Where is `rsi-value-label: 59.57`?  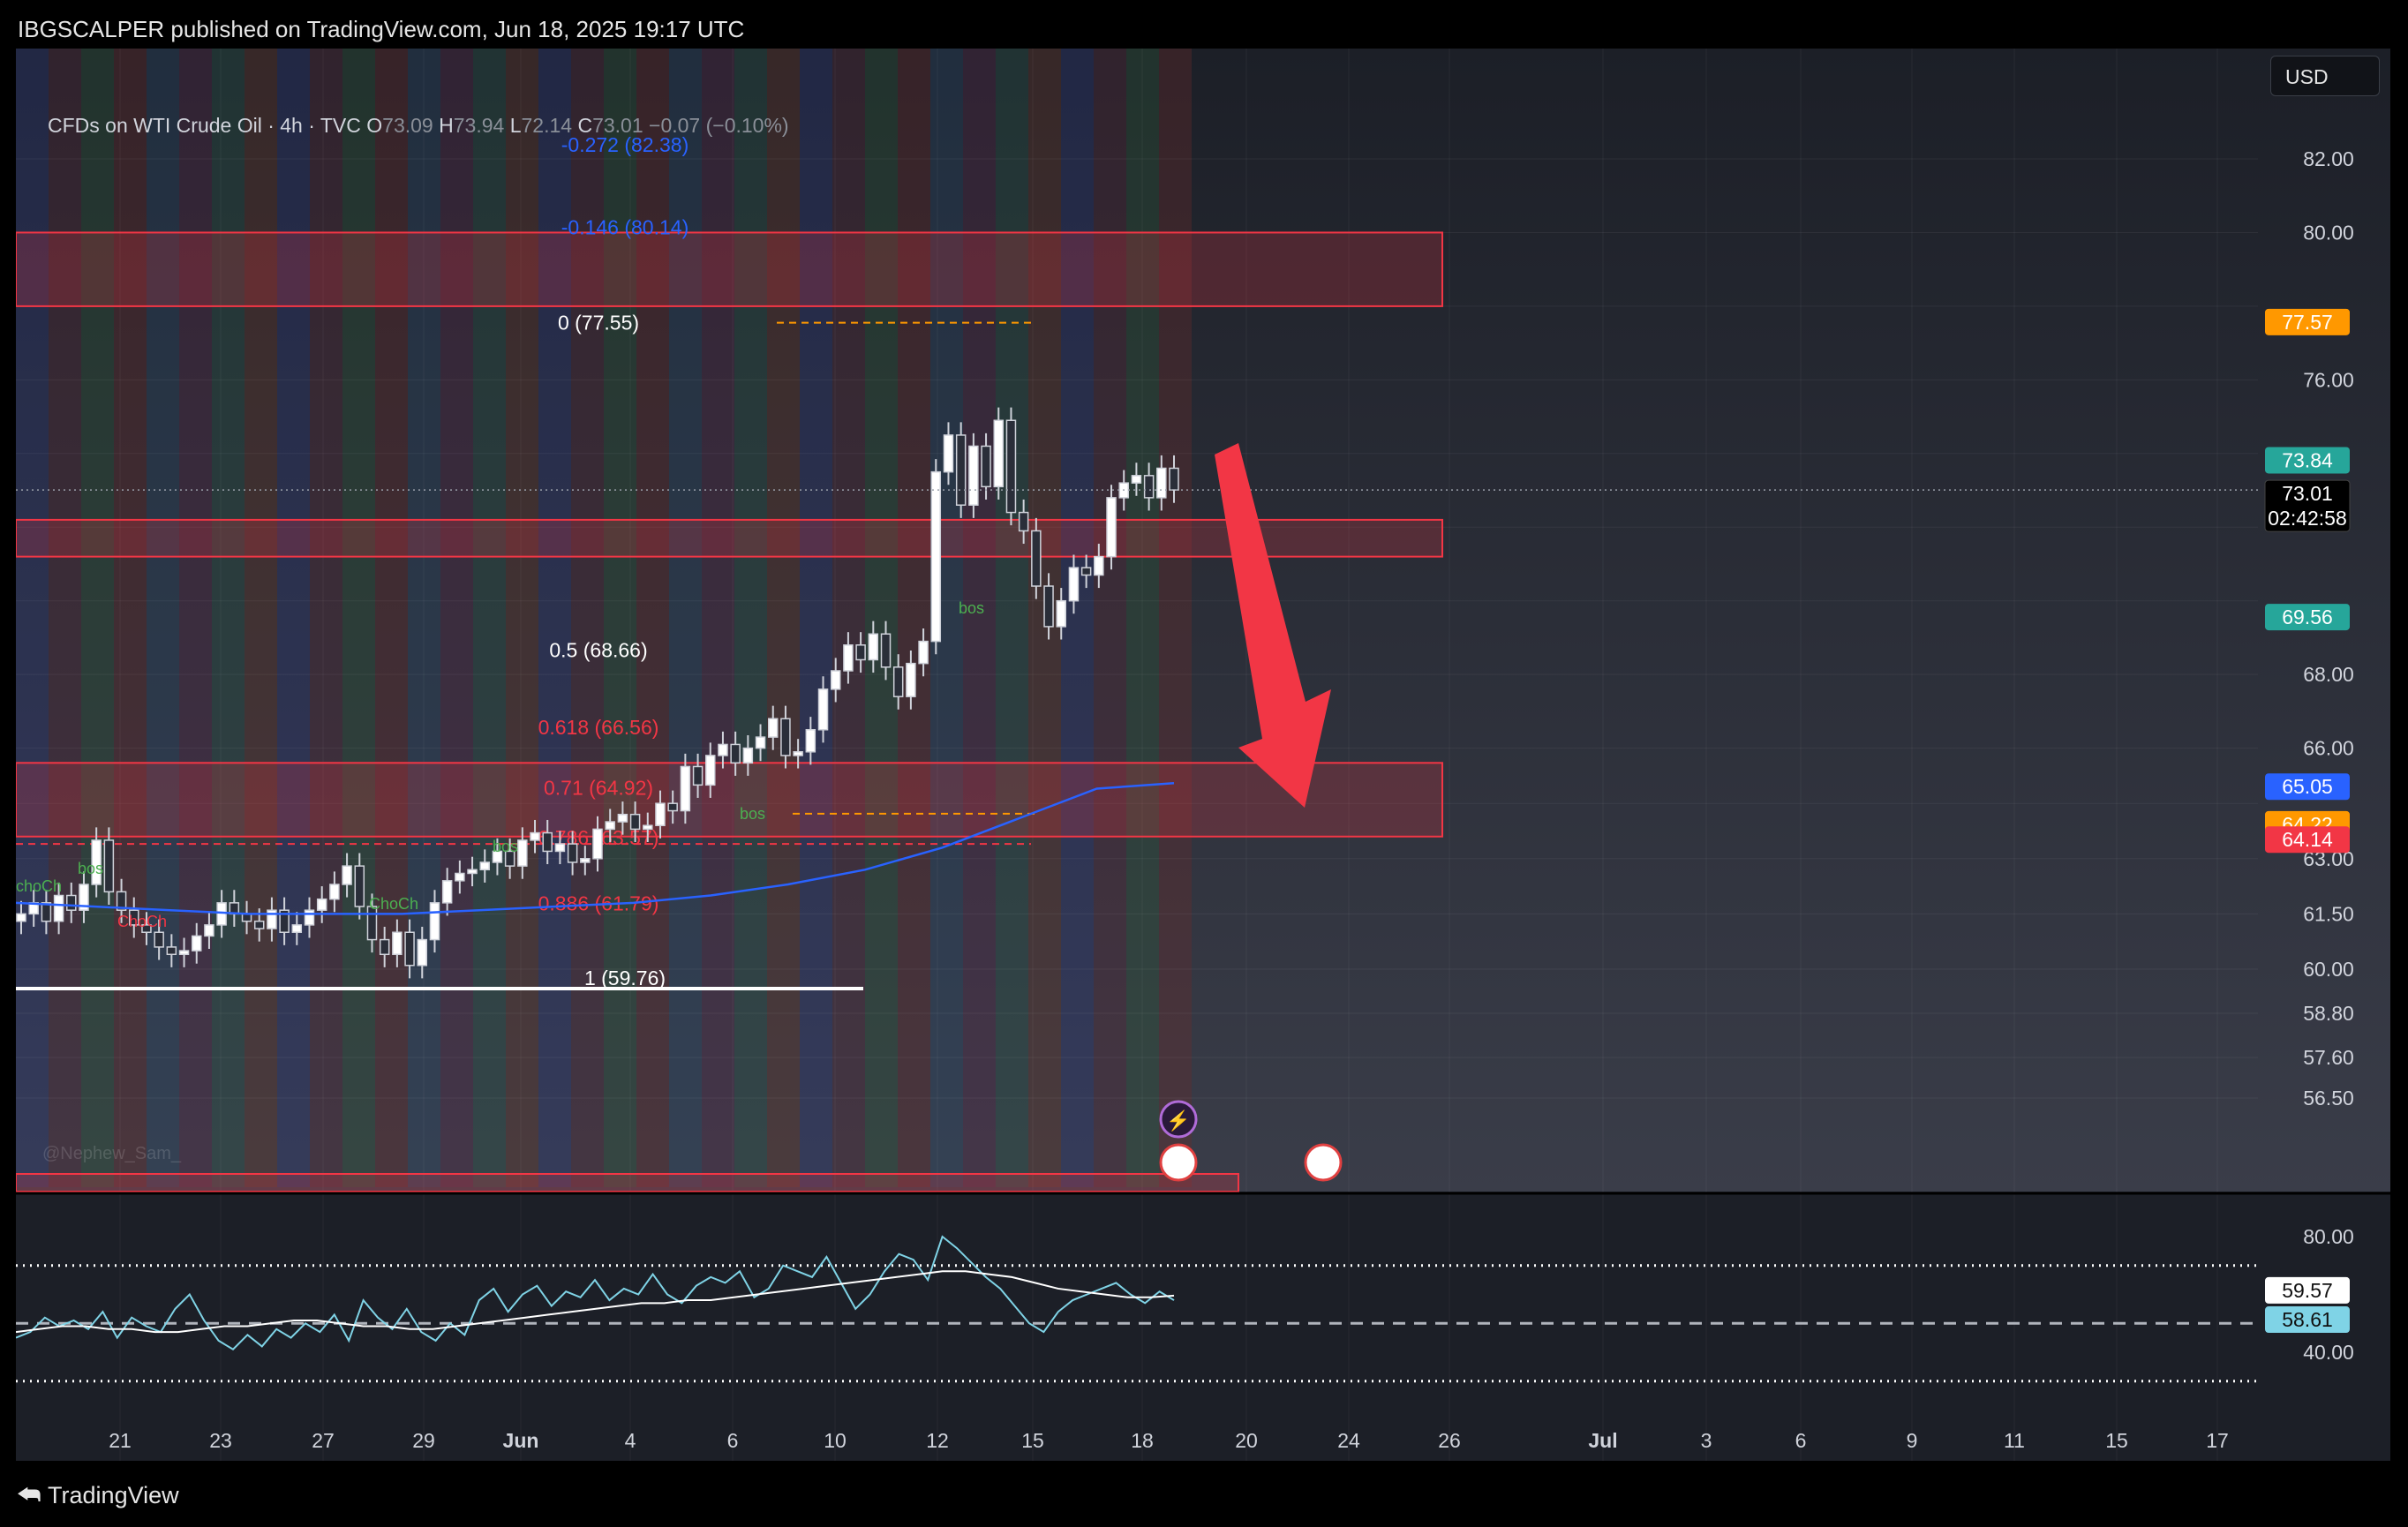 rsi-value-label: 59.57 is located at coordinates (2307, 1290).